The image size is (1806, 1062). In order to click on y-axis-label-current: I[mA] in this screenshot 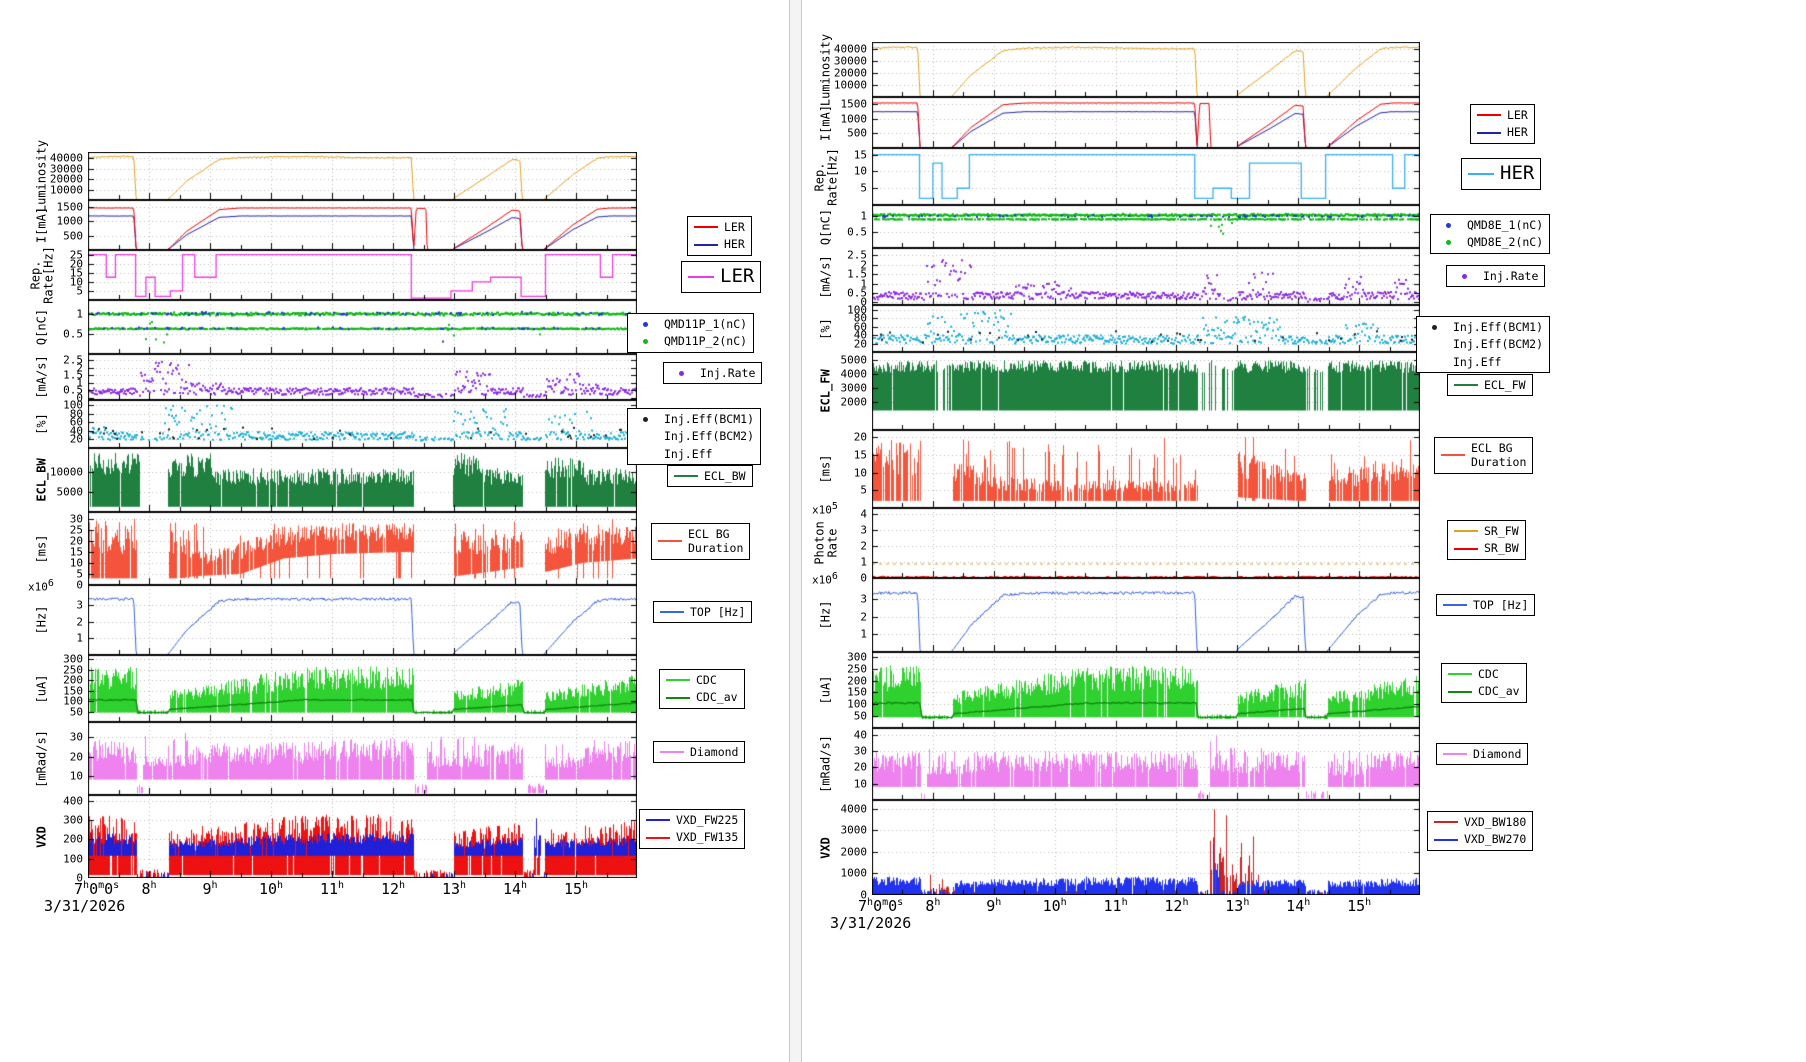, I will do `click(41, 225)`.